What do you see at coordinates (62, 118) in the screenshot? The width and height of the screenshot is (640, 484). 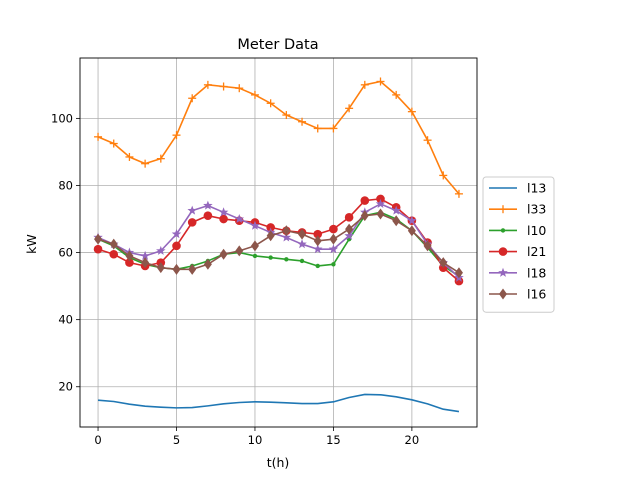 I see `y-tick-label: 100` at bounding box center [62, 118].